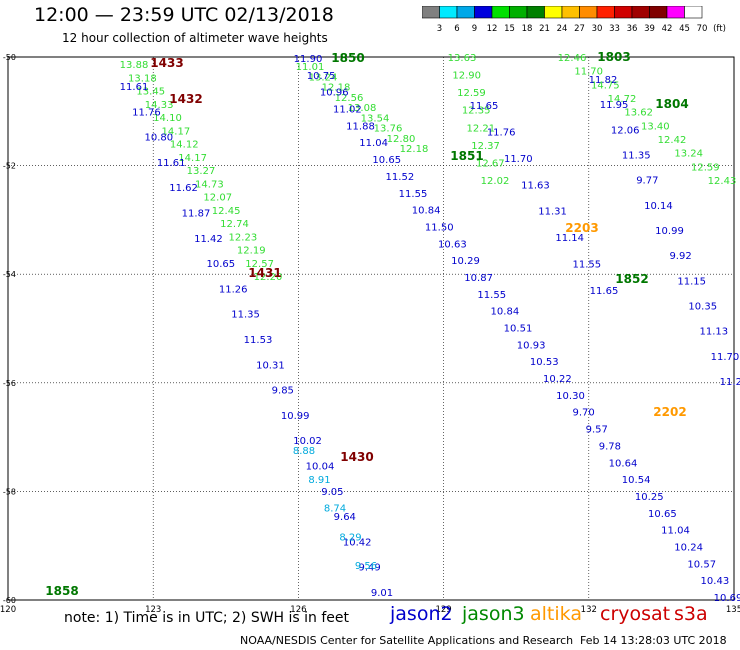  Describe the element at coordinates (583, 413) in the screenshot. I see `wave-height-label: 9.70` at that location.